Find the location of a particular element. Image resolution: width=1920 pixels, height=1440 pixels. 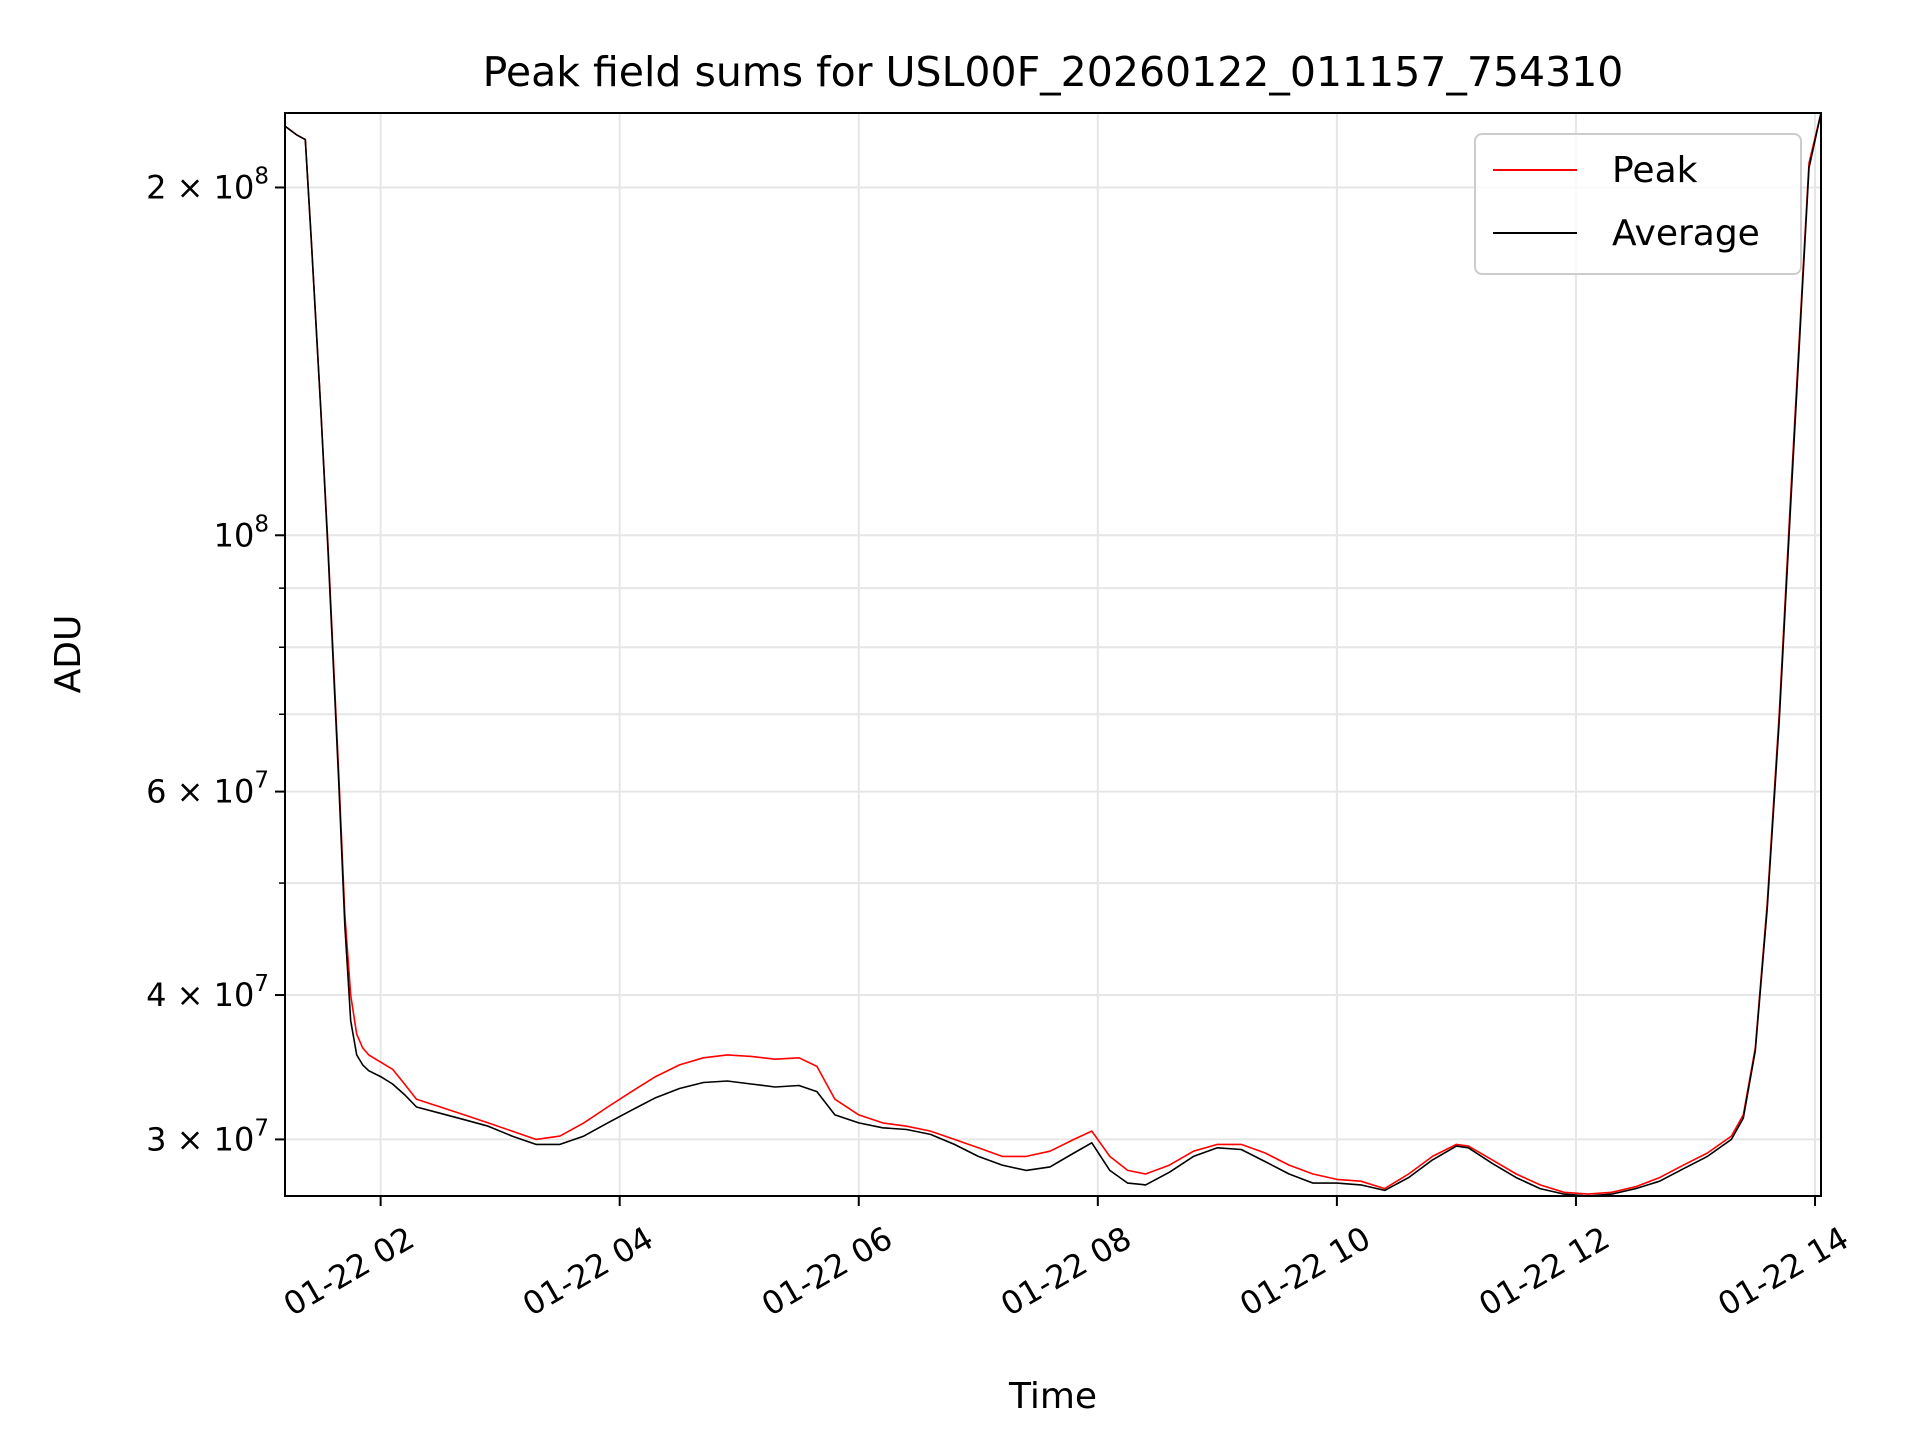

y-axis-label: ADU is located at coordinates (68, 654).